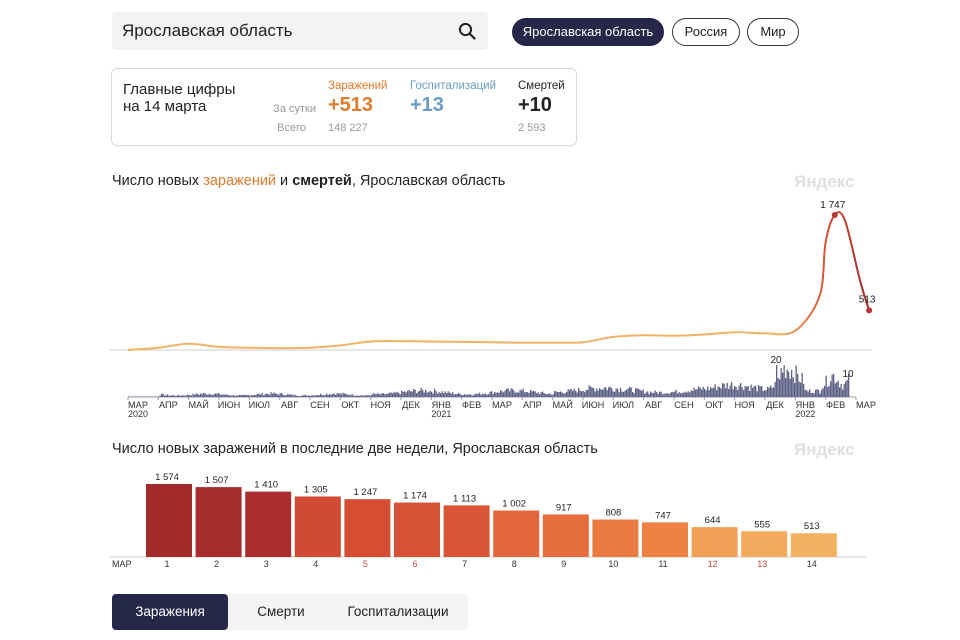  Describe the element at coordinates (260, 405) in the screenshot. I see `month-label: ИЮЛ` at that location.